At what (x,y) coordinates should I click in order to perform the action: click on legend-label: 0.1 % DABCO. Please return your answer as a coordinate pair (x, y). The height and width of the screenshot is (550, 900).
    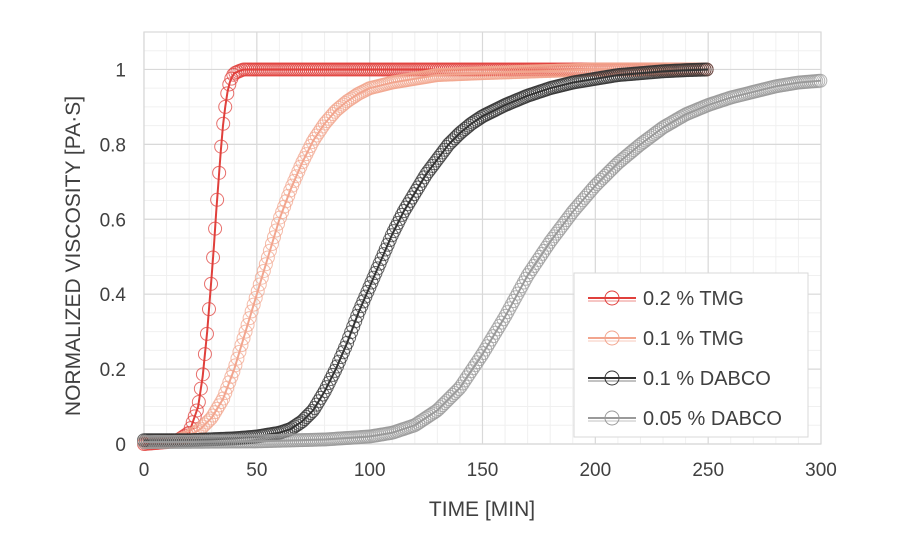
    Looking at the image, I should click on (707, 379).